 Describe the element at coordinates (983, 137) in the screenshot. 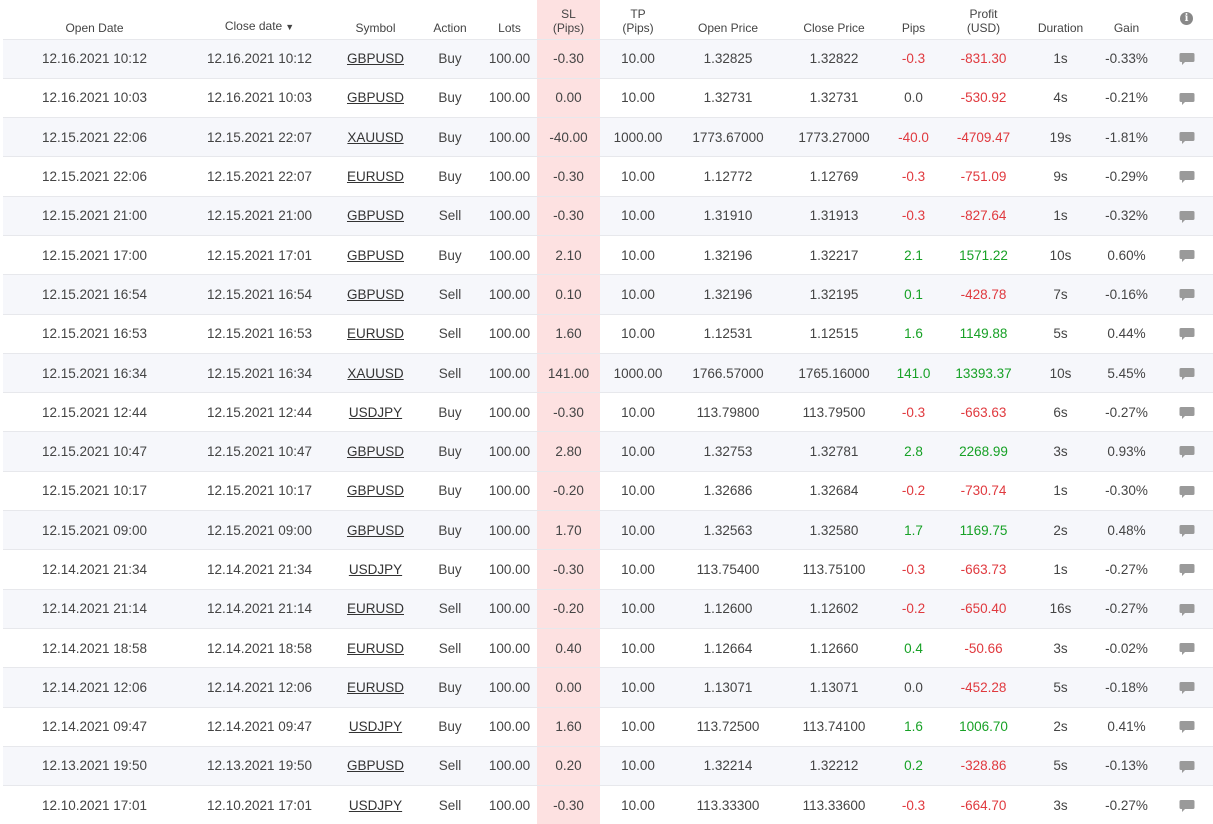

I see `cell-profit: -4709.47` at that location.